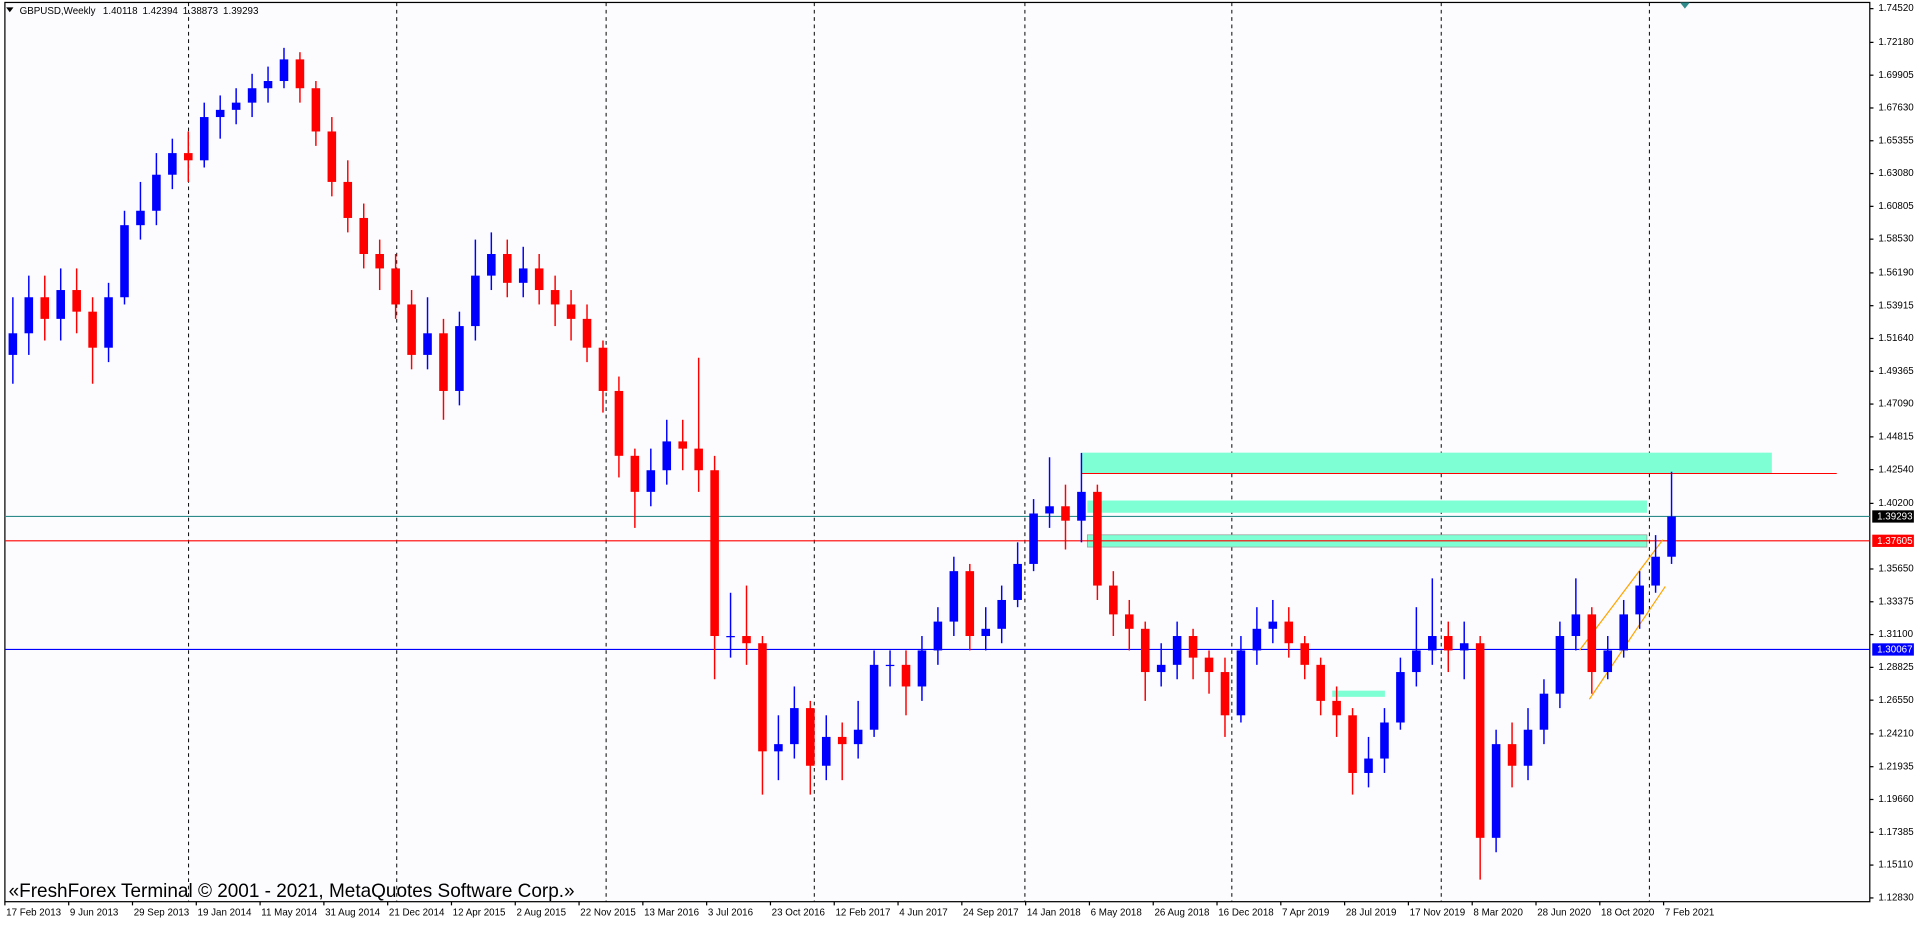 The height and width of the screenshot is (925, 1920). What do you see at coordinates (10, 10) in the screenshot?
I see `menu-triangle` at bounding box center [10, 10].